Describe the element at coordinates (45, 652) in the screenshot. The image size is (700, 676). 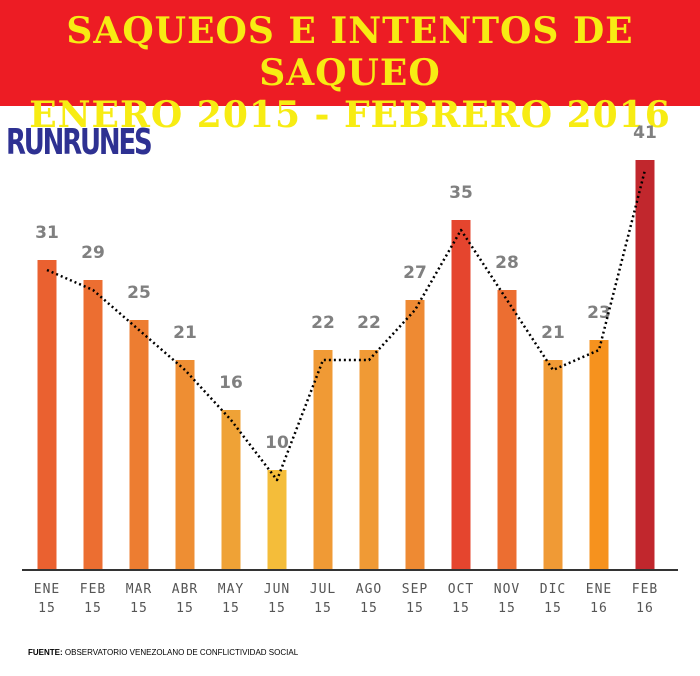
I see `source-label: FUENTE:` at that location.